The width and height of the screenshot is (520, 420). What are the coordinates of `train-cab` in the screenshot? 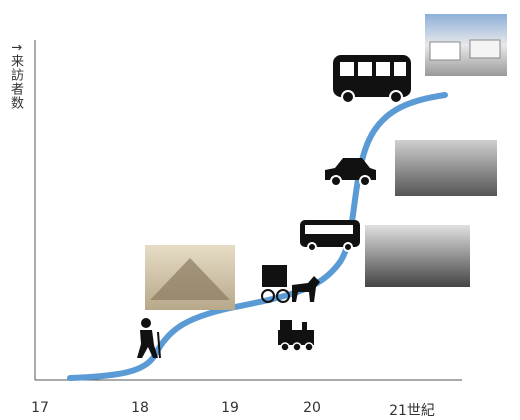 It's located at (286, 326).